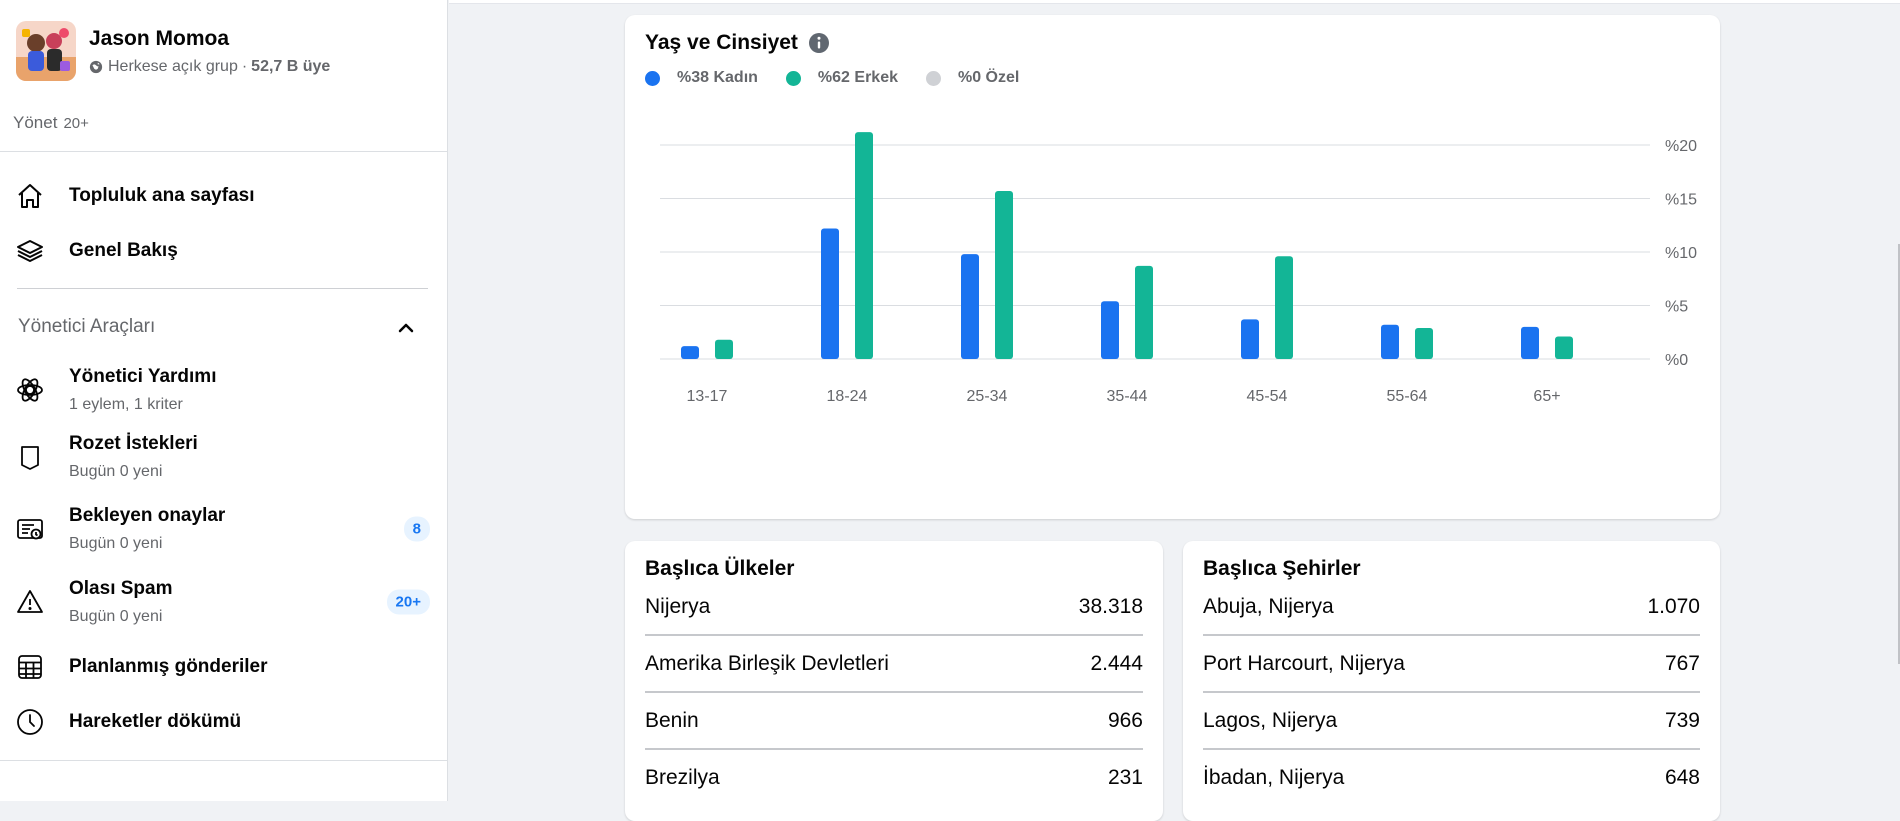  What do you see at coordinates (126, 404) in the screenshot?
I see `admin-item-sub: 1 eylem, 1 kriter` at bounding box center [126, 404].